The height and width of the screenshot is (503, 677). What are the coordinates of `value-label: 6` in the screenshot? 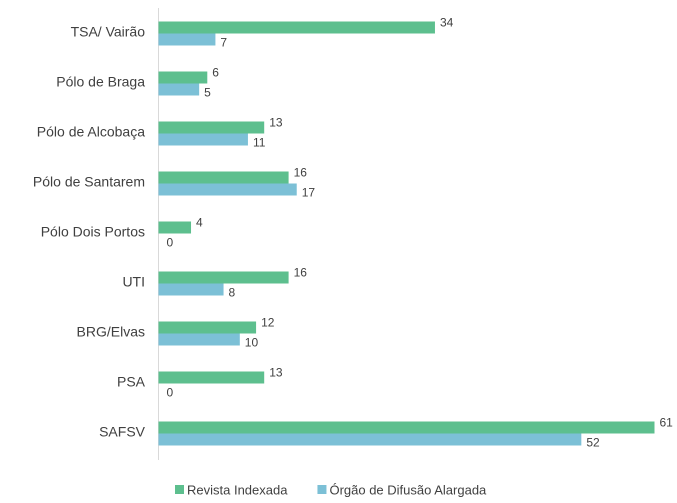 It's located at (215, 73).